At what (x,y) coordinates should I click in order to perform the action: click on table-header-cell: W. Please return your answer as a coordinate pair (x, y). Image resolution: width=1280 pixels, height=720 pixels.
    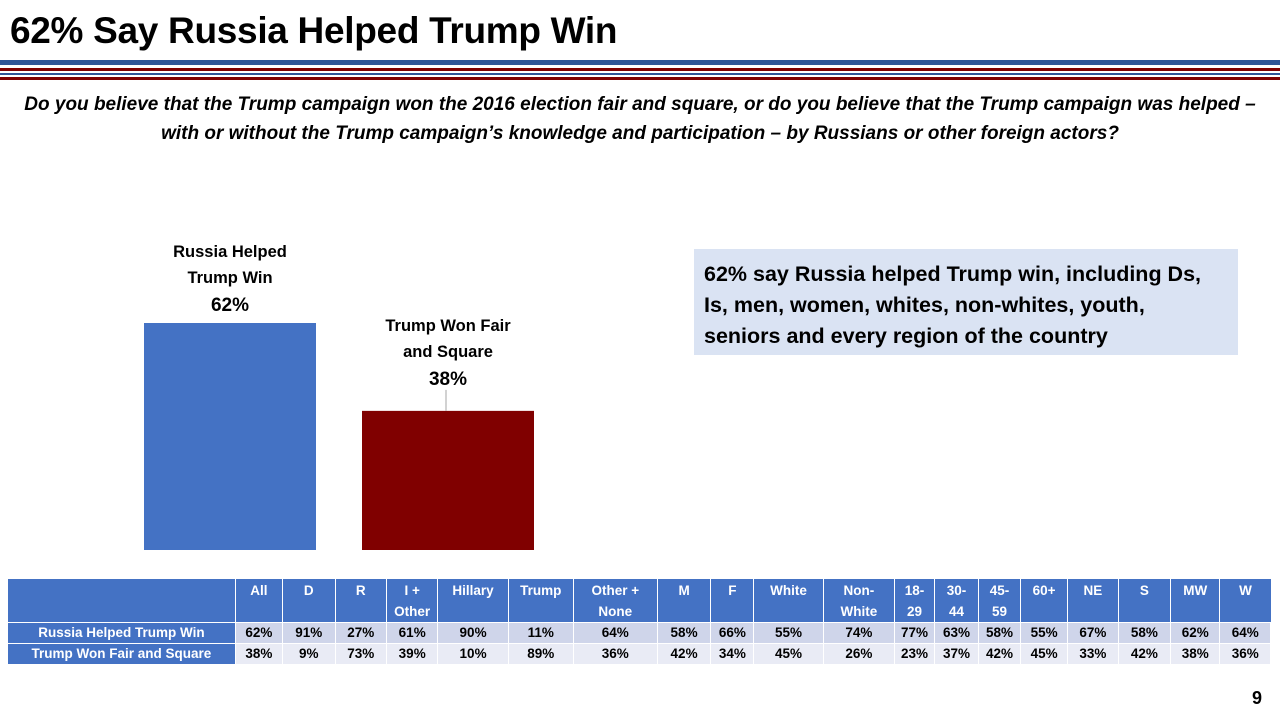
    Looking at the image, I should click on (1245, 601).